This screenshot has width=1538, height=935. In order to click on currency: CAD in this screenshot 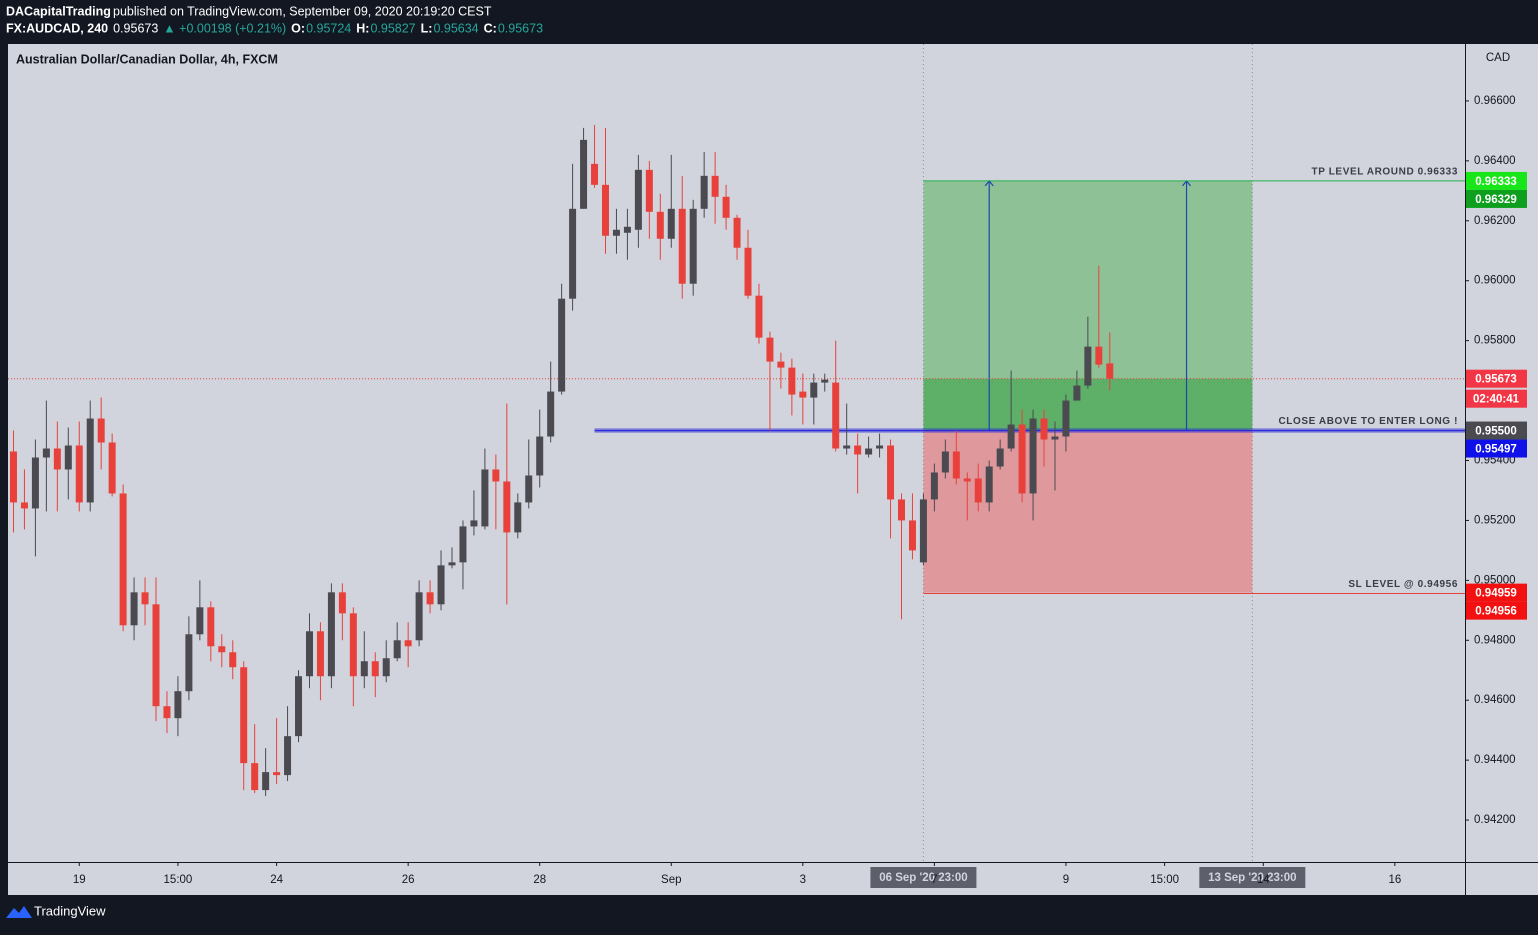, I will do `click(1498, 58)`.